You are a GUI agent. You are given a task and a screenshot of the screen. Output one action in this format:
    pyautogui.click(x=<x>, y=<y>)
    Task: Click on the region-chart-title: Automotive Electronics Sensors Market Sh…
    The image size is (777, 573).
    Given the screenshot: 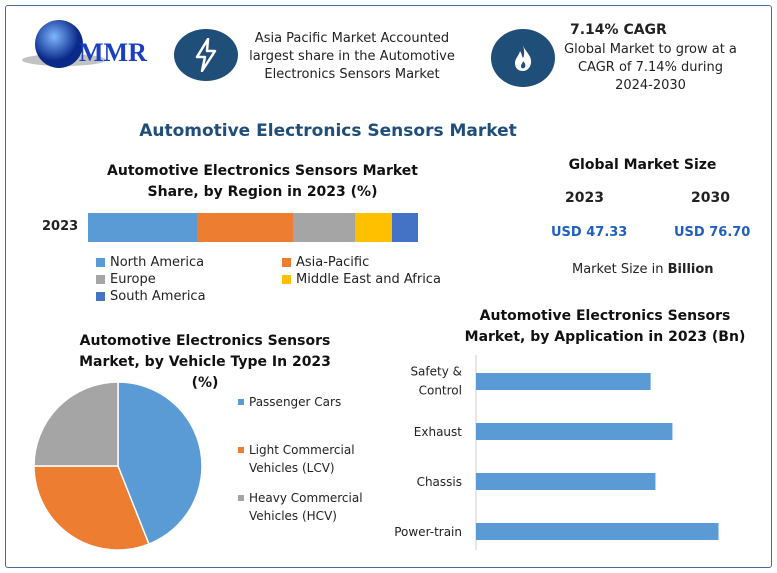 What is the action you would take?
    pyautogui.click(x=262, y=181)
    